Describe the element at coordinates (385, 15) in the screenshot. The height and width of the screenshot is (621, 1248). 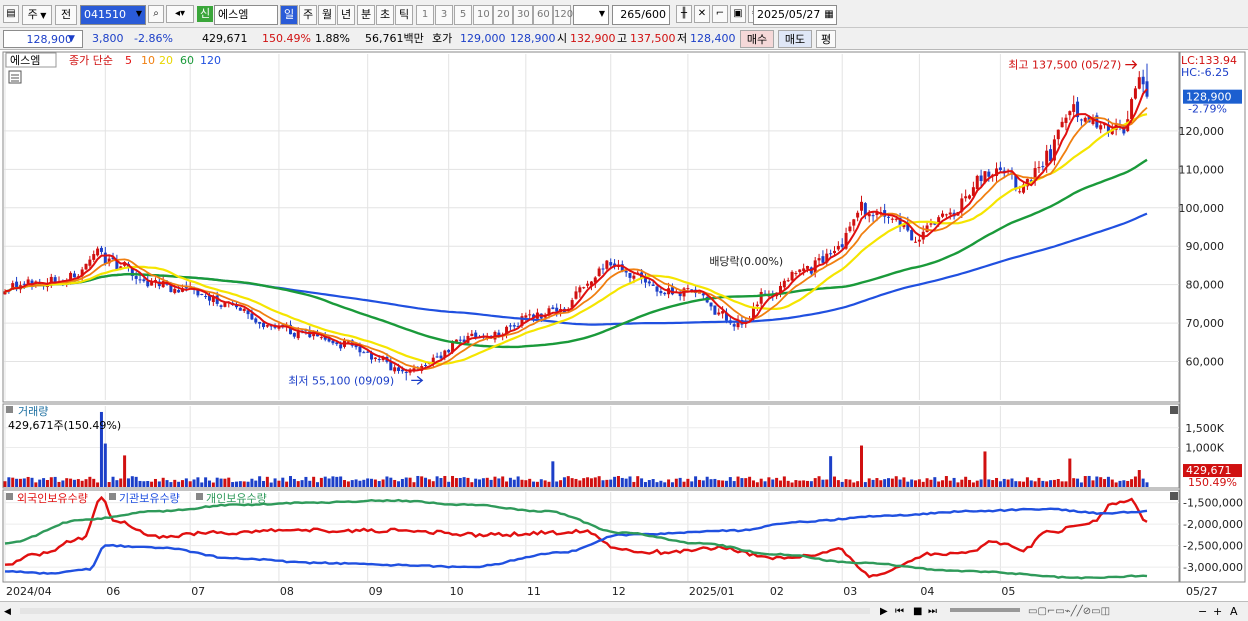
I see `period-second-tab: 초` at that location.